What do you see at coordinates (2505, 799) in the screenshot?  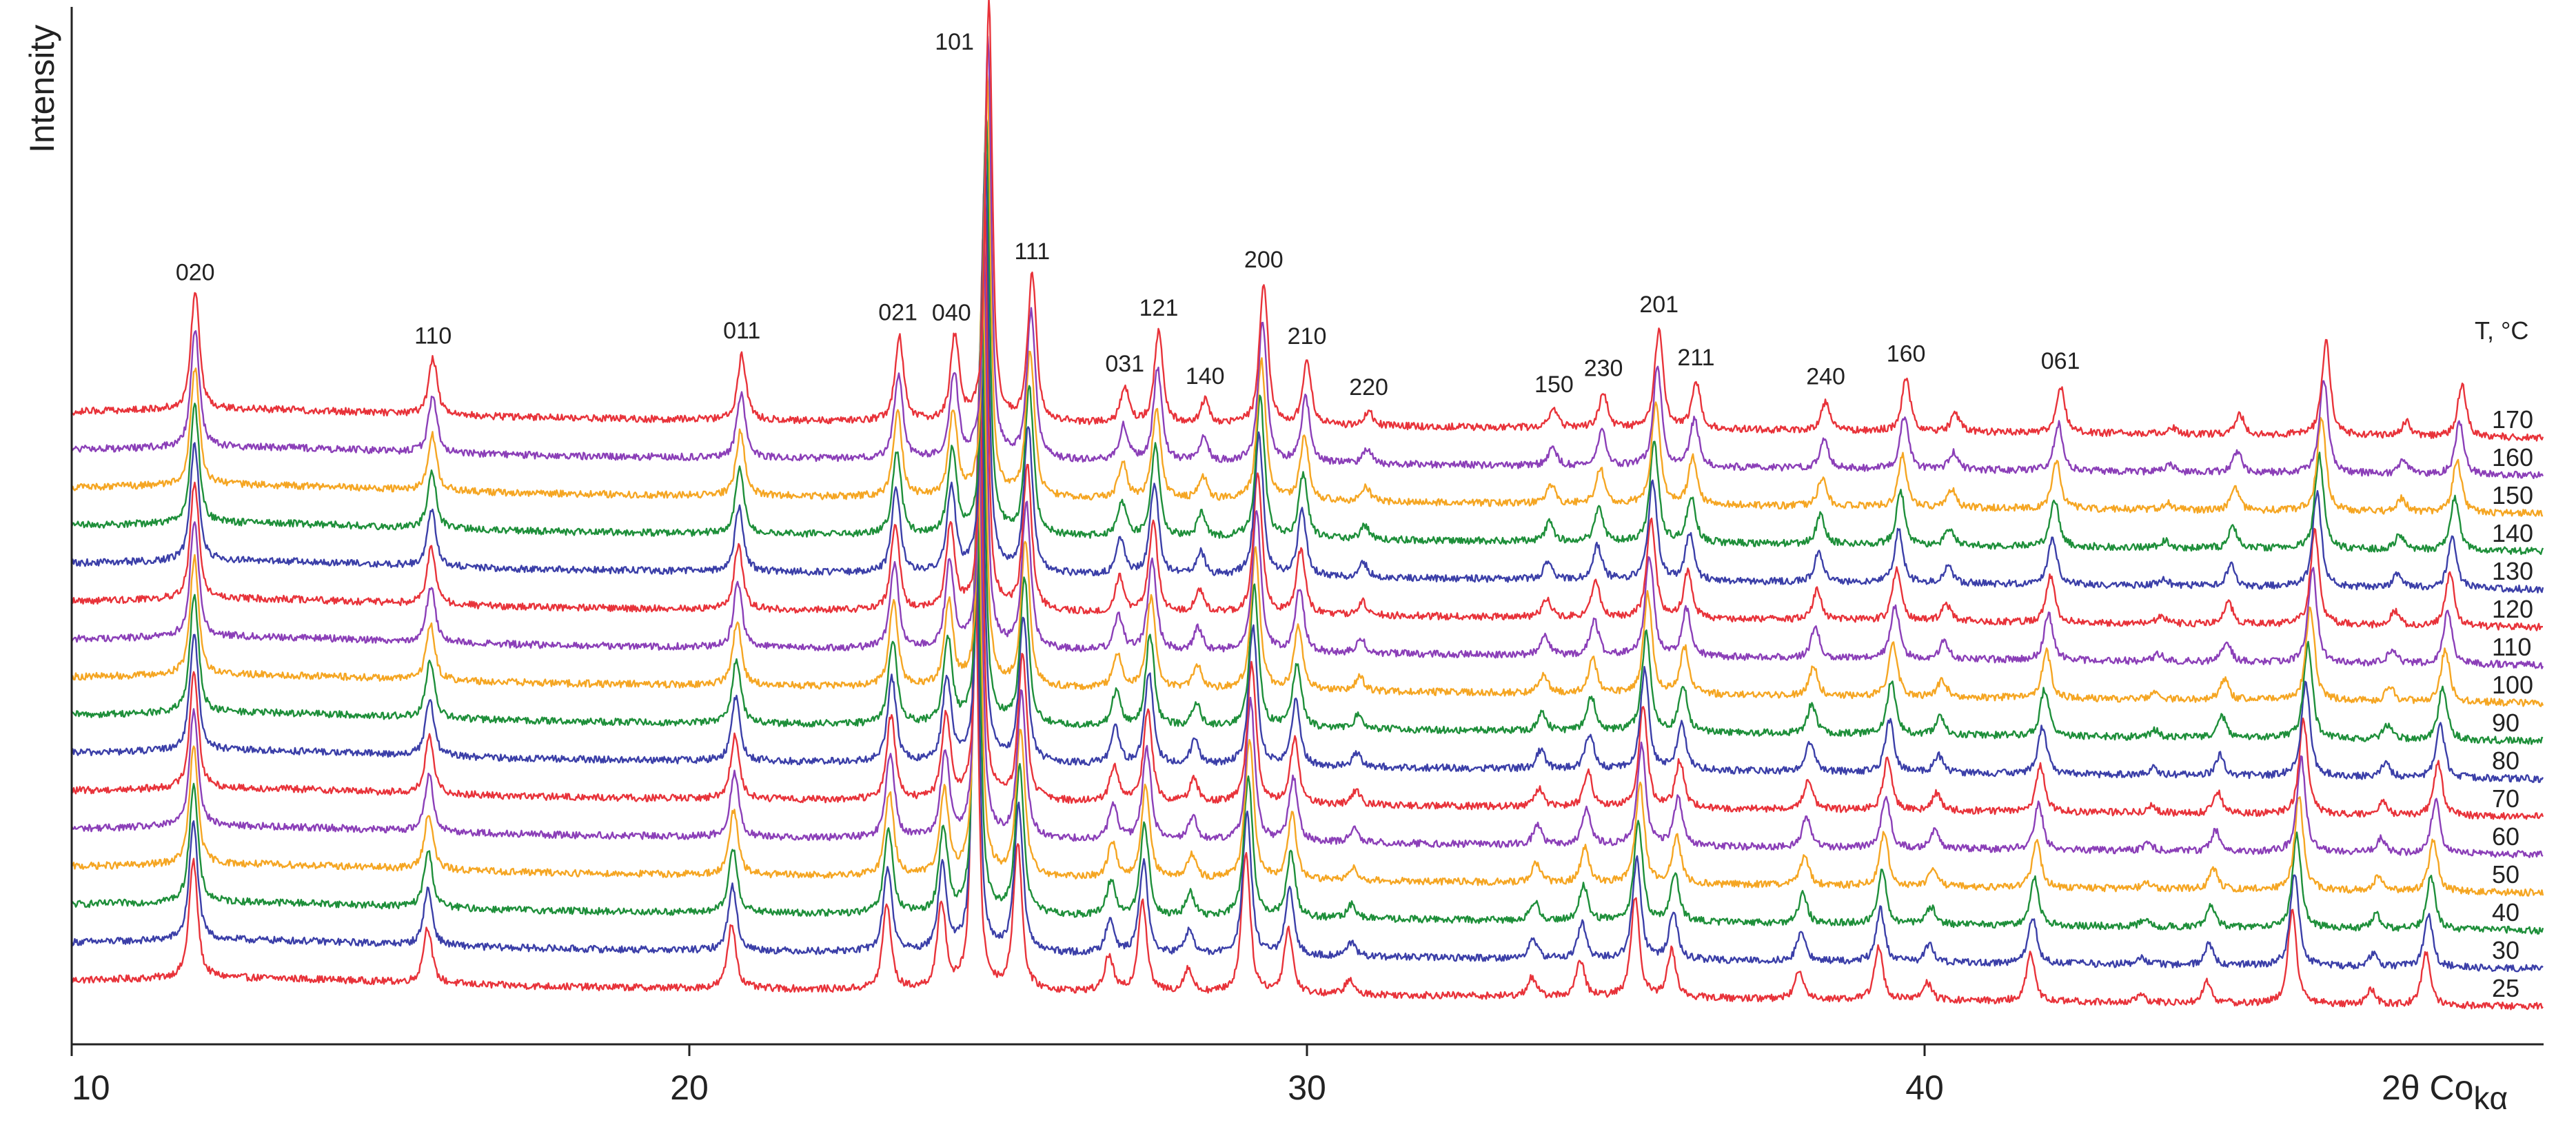 I see `temperature-label-70: 70` at bounding box center [2505, 799].